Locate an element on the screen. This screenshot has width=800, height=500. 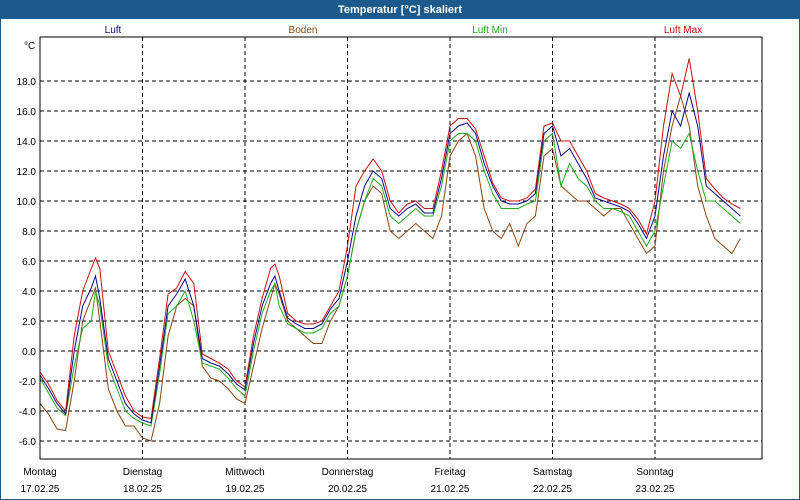
y-axis-unit-label: °C is located at coordinates (29, 46).